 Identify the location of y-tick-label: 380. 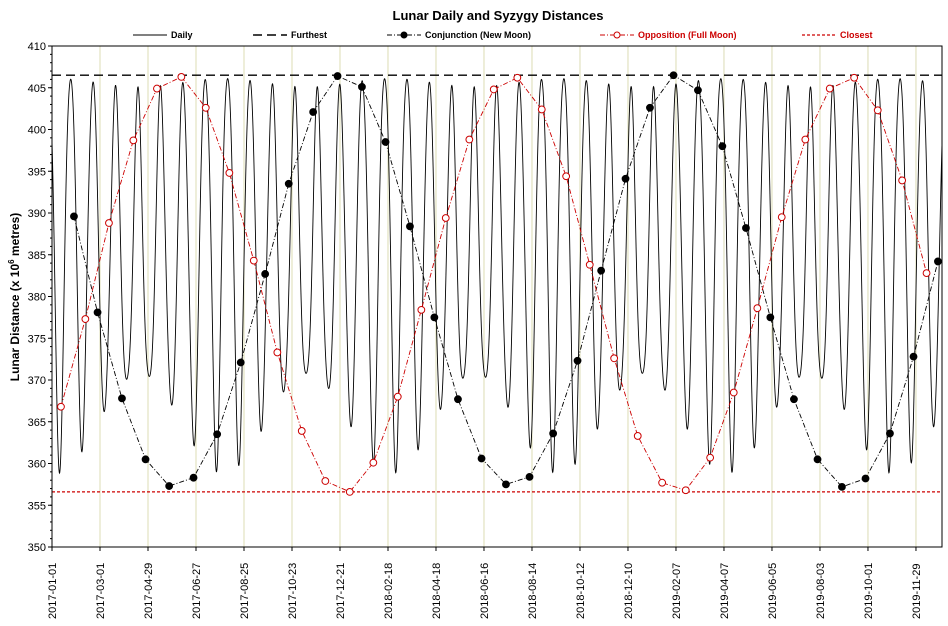
(37, 298).